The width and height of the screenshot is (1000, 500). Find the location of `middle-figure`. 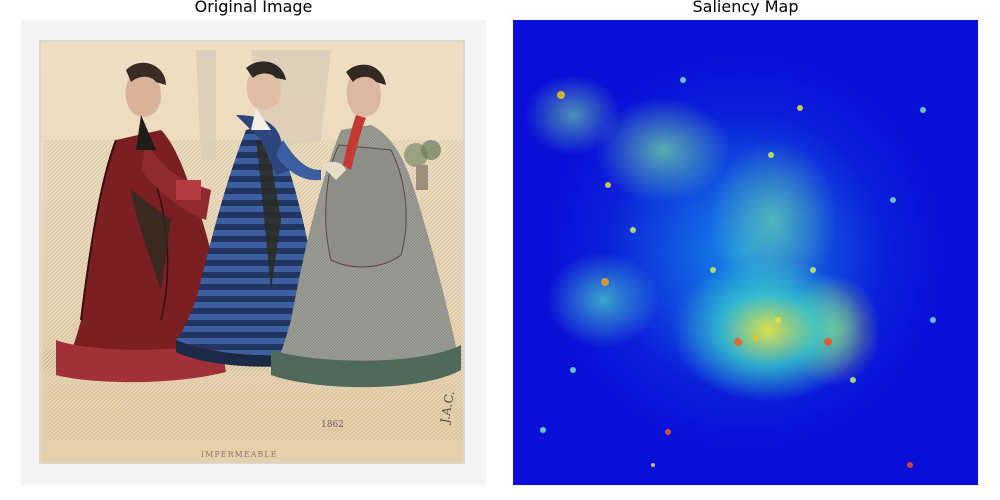

middle-figure is located at coordinates (248, 214).